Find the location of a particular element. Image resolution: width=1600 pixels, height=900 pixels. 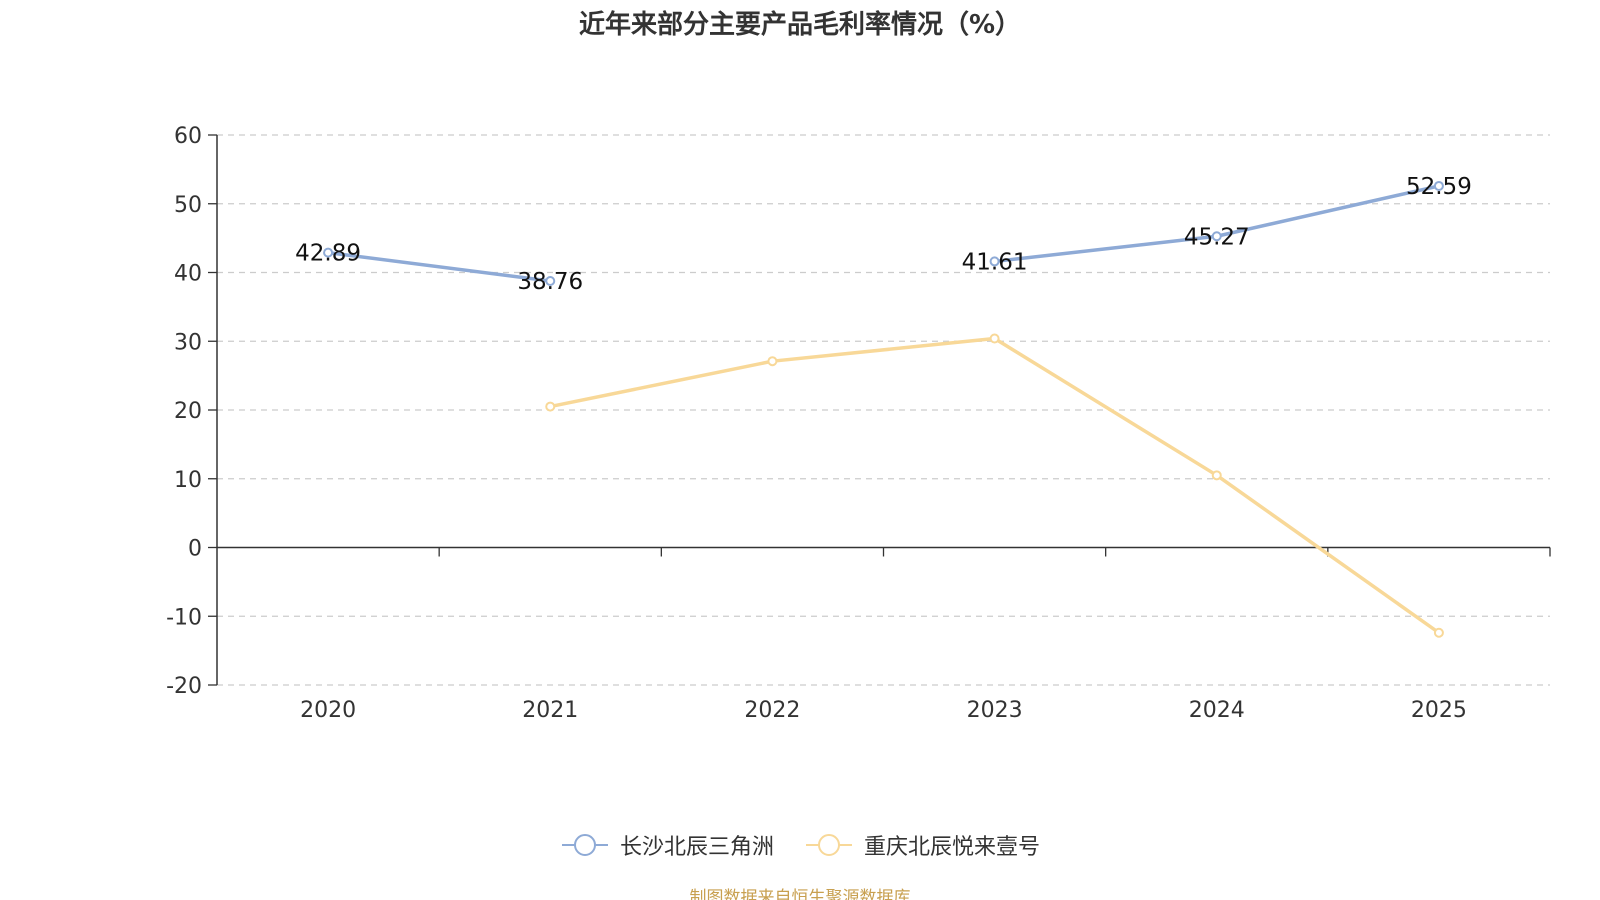

source-note: 制图数据来自恒生聚源数据库 is located at coordinates (800, 894).